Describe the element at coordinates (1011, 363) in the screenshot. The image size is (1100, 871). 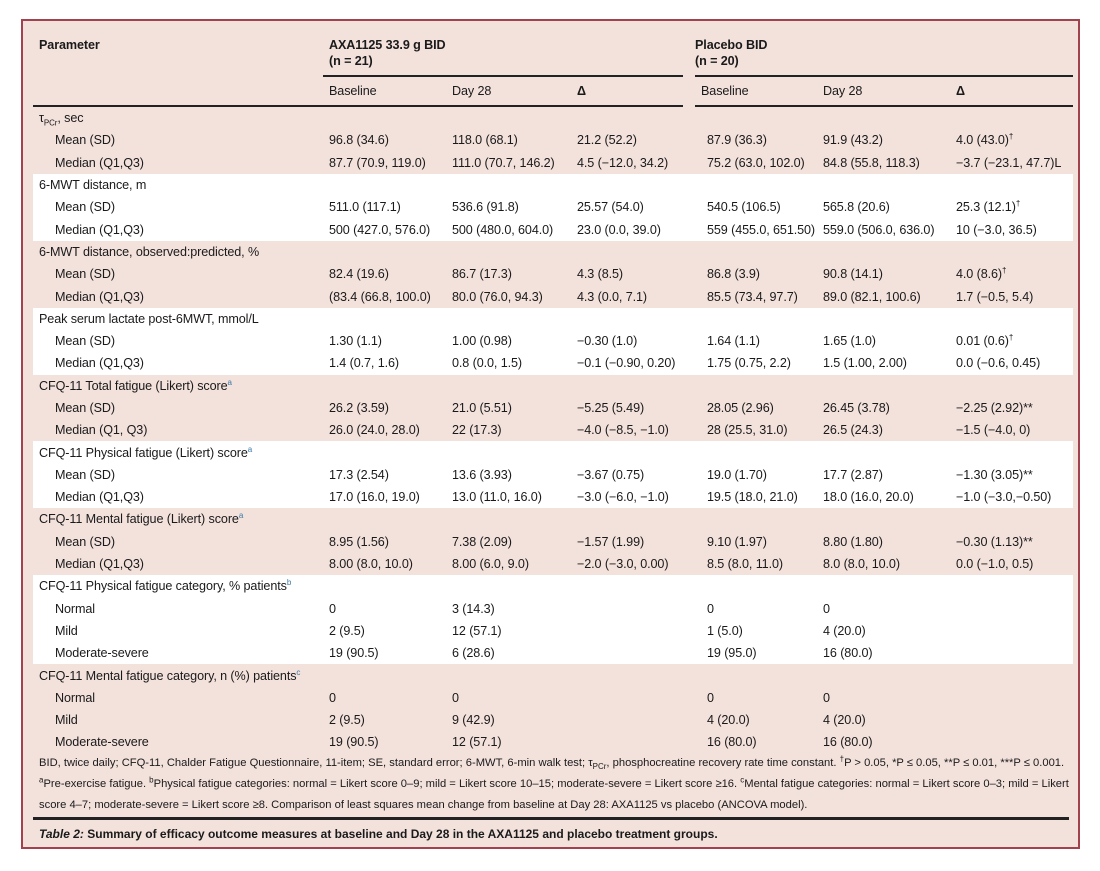
I see `table-cell: 0.0 (−0.6, 0.45)` at that location.